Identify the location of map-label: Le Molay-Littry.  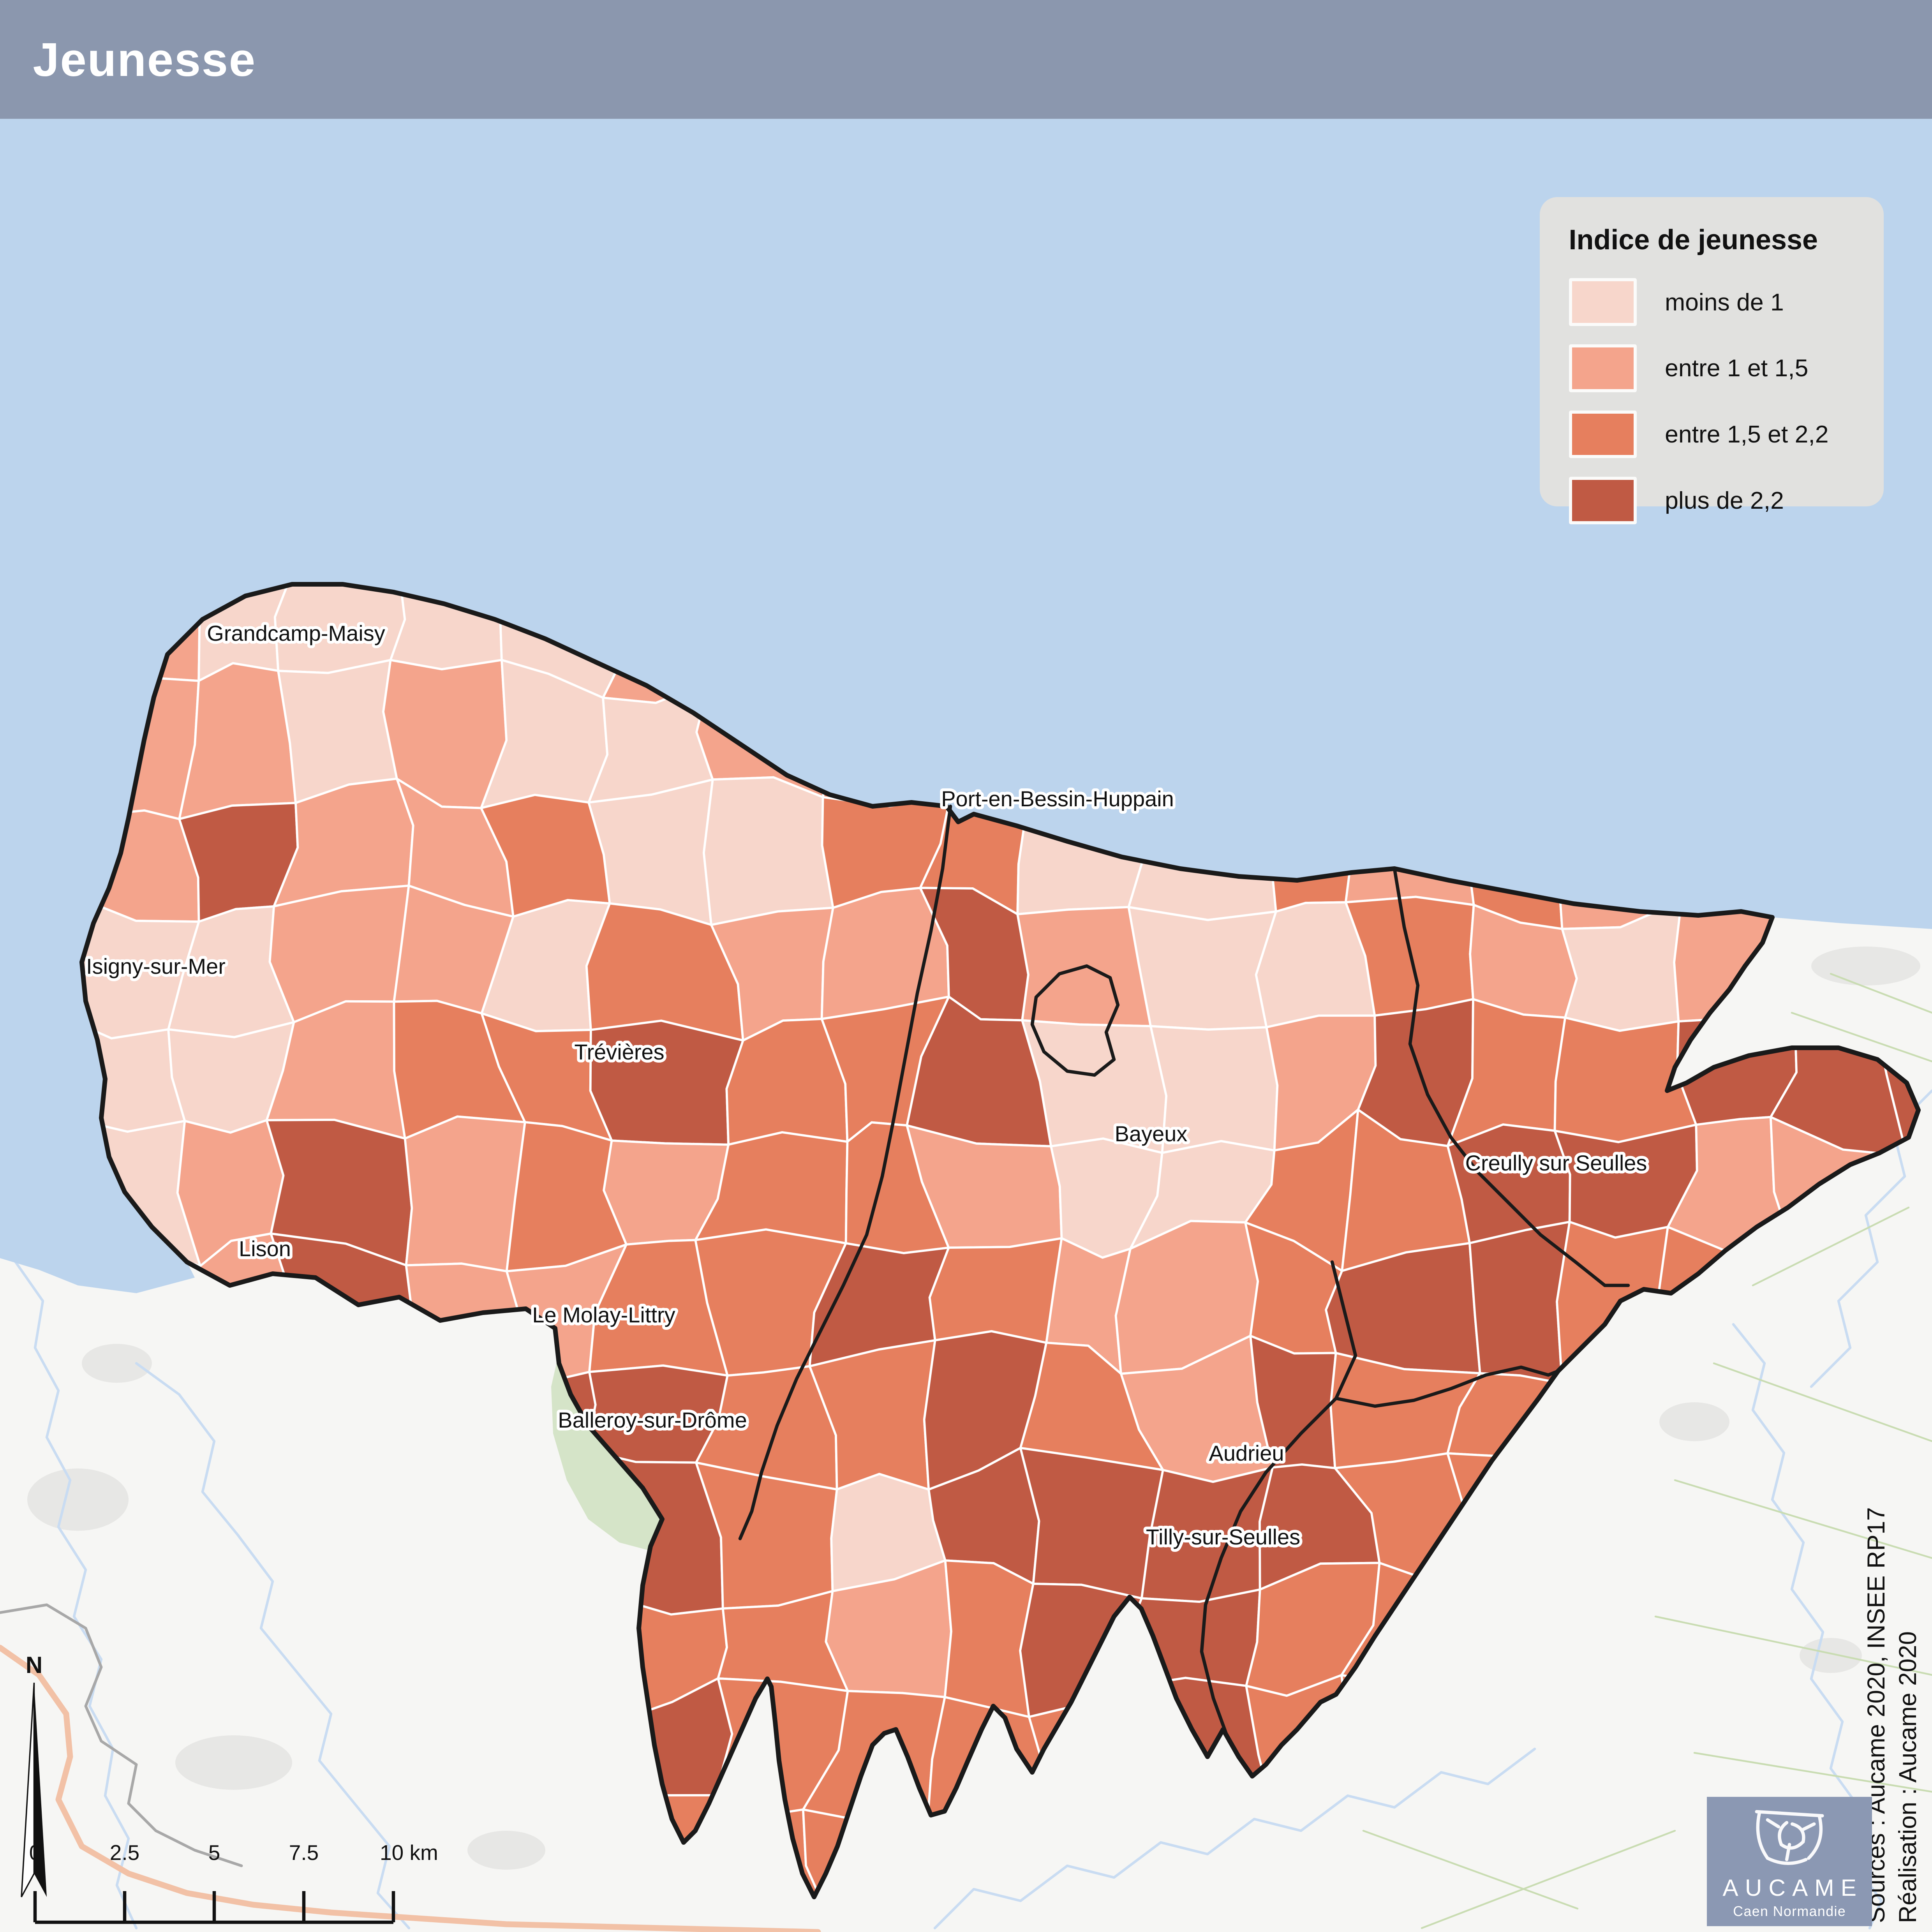
(603, 1315).